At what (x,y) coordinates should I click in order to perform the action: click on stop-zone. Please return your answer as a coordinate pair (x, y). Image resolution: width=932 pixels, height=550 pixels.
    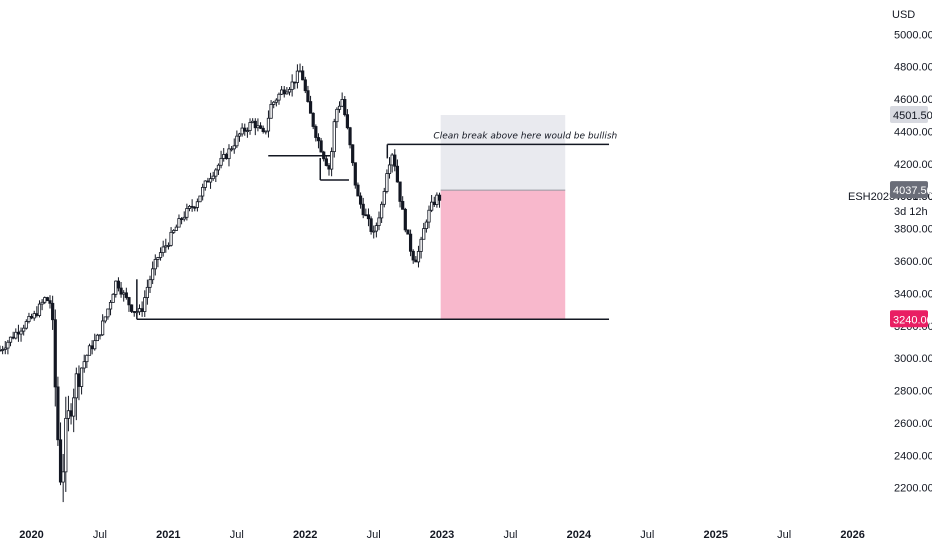
    Looking at the image, I should click on (503, 255).